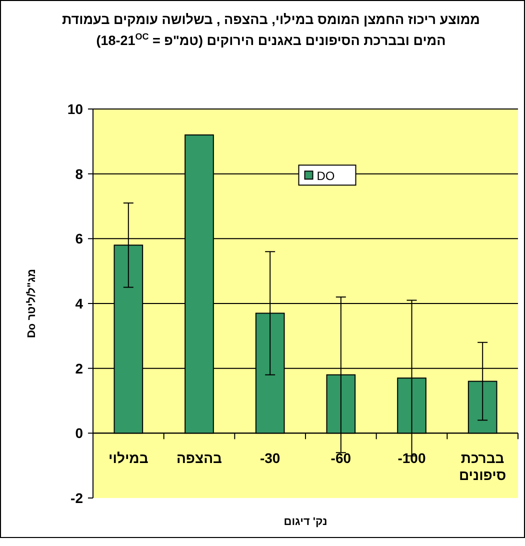  Describe the element at coordinates (32, 303) in the screenshot. I see `y-axis-title: מג"ל/ליטר Do` at that location.